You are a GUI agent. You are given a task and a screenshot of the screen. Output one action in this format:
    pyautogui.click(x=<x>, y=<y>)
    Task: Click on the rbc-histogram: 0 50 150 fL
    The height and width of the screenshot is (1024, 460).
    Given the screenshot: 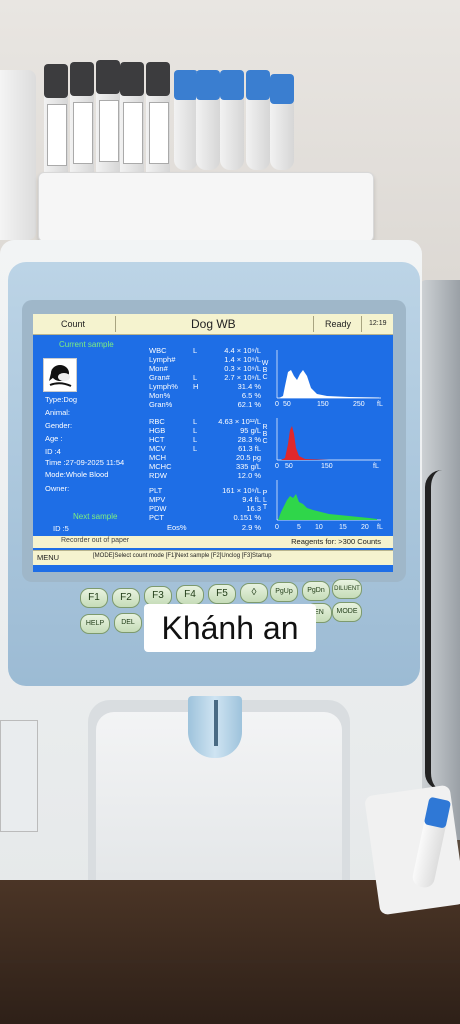 What is the action you would take?
    pyautogui.click(x=328, y=444)
    